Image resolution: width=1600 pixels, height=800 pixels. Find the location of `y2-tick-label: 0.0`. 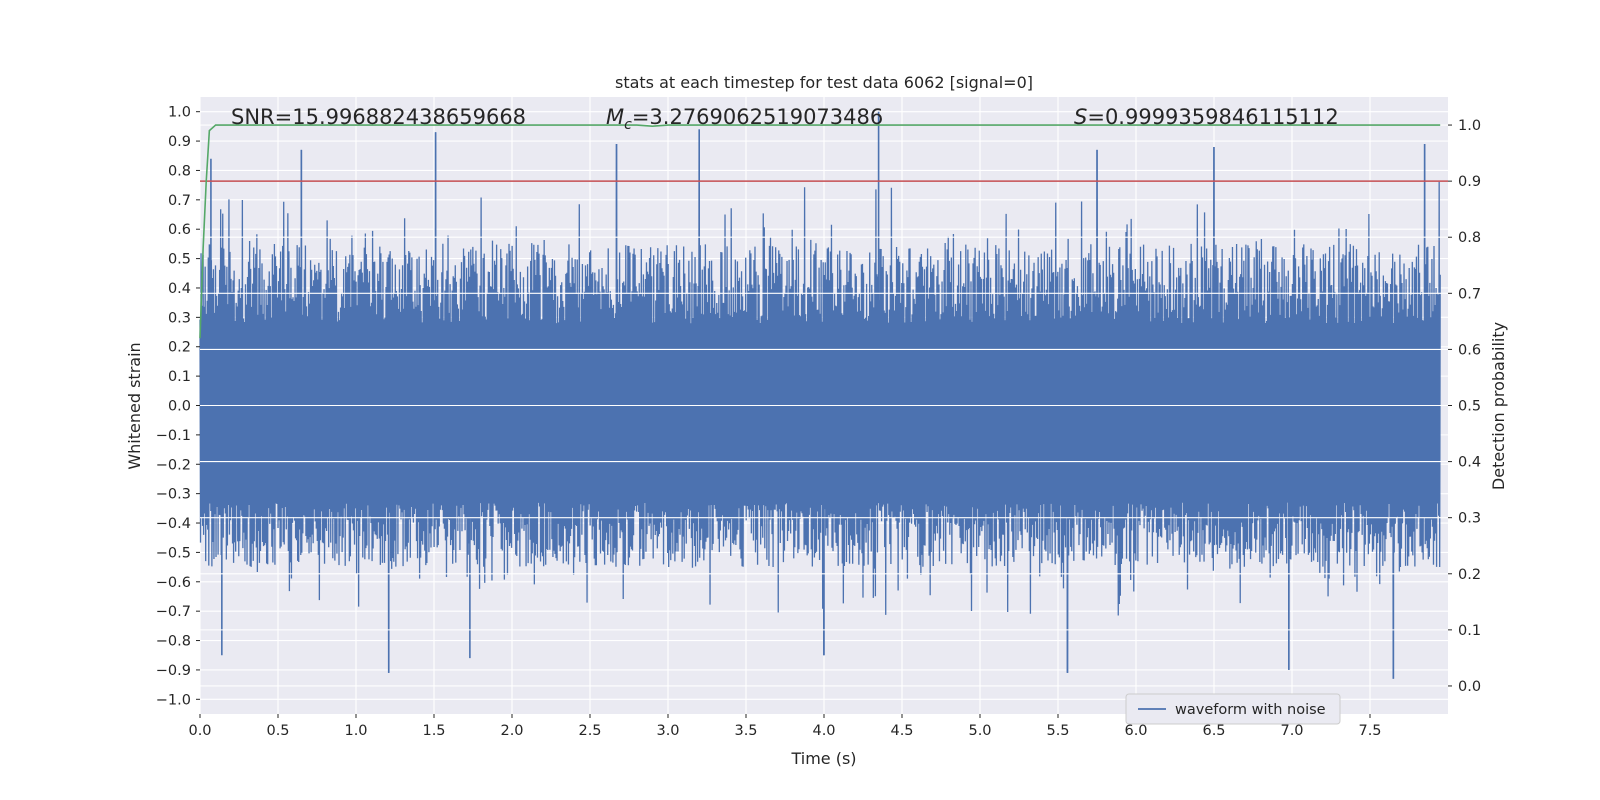

y2-tick-label: 0.0 is located at coordinates (1469, 687).